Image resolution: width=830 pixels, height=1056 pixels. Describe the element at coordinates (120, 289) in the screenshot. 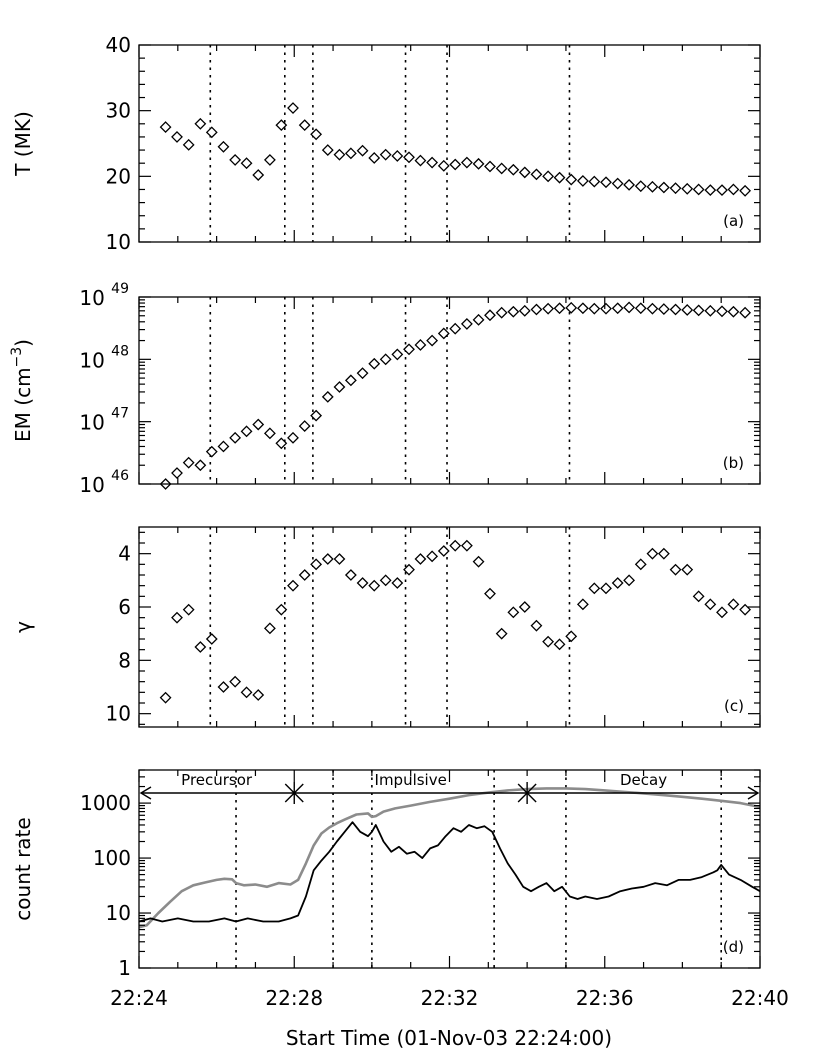

I see `panel-b-ytick-label-exp: 49` at that location.